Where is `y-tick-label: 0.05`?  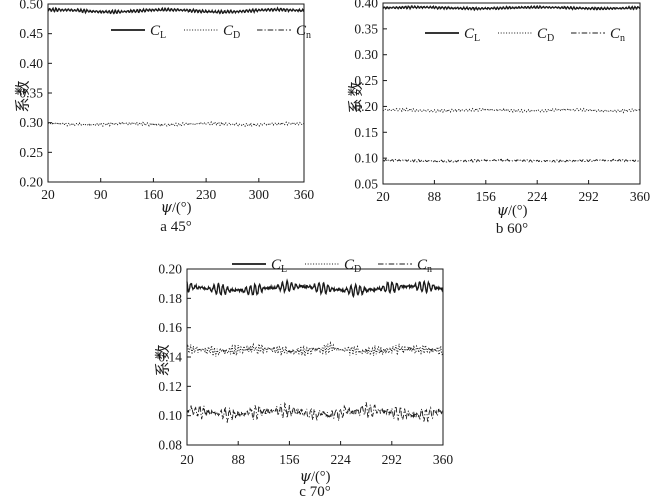
y-tick-label: 0.05 is located at coordinates (366, 184).